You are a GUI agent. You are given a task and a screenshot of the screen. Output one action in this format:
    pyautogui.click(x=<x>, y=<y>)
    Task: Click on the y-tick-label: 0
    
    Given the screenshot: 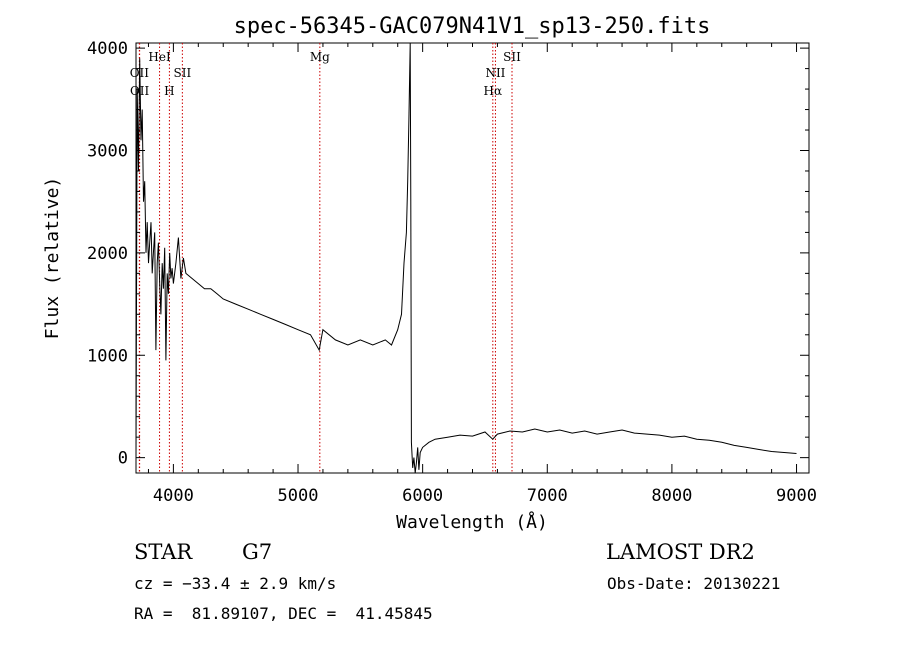 What is the action you would take?
    pyautogui.click(x=123, y=459)
    